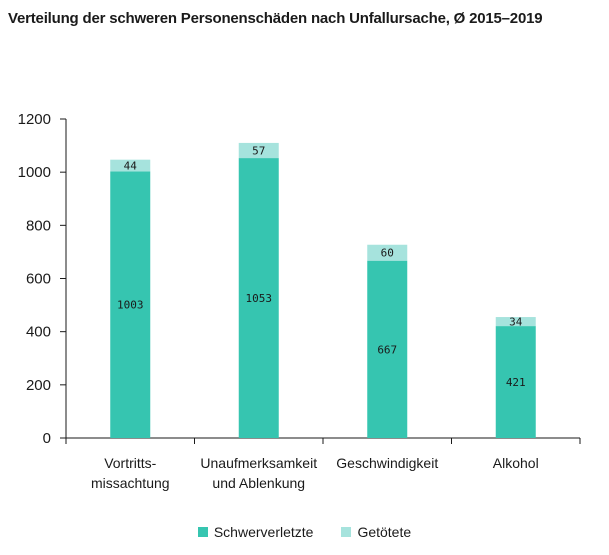 Image resolution: width=609 pixels, height=555 pixels. I want to click on data-label-killed: 34, so click(516, 322).